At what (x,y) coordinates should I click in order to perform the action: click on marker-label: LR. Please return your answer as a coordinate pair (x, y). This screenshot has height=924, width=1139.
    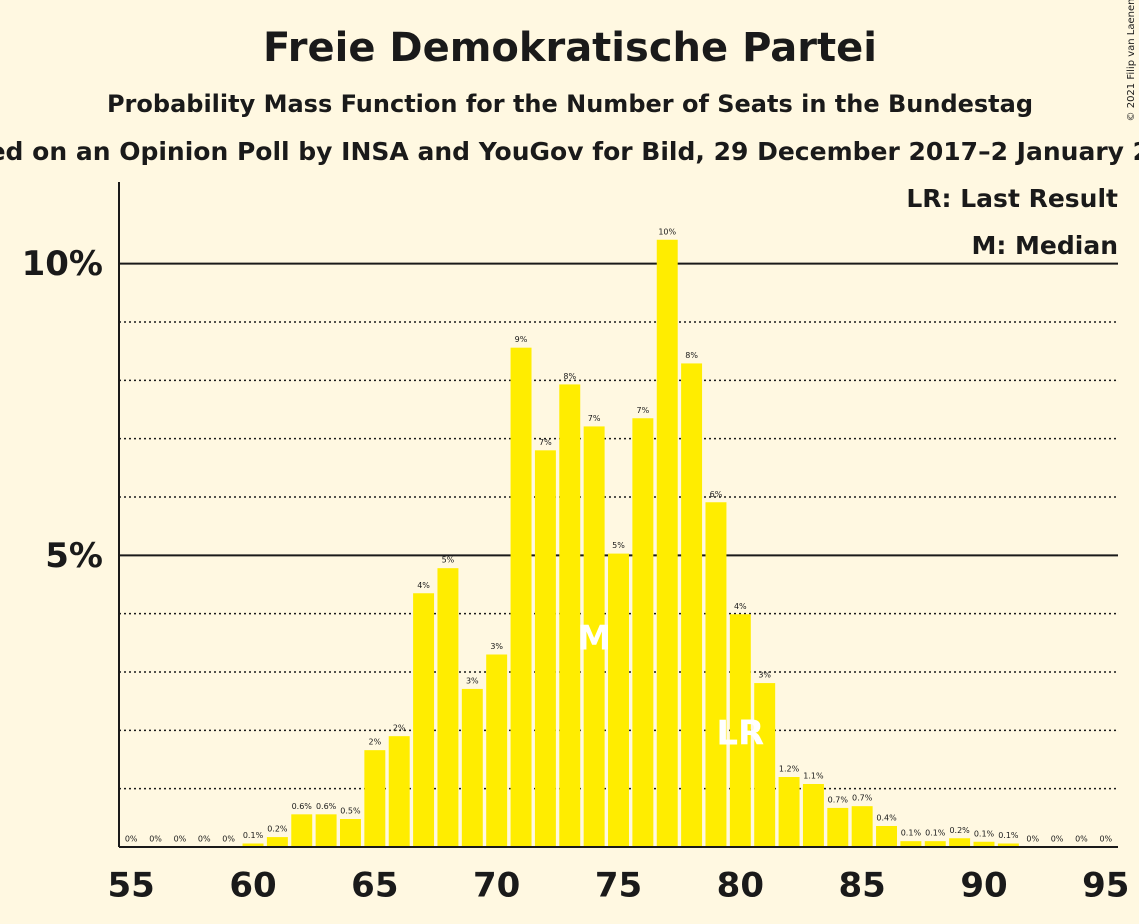
    Looking at the image, I should click on (740, 734).